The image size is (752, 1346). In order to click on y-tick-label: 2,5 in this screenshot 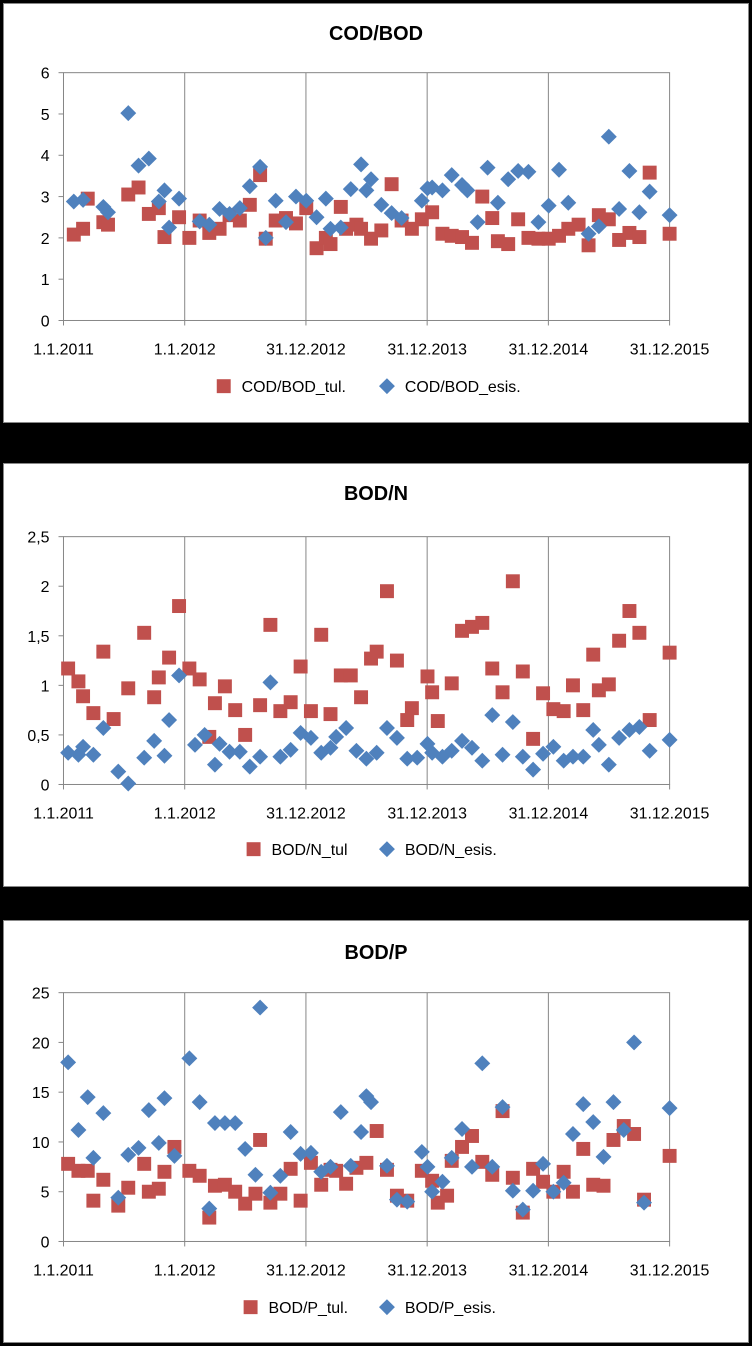, I will do `click(38, 538)`.